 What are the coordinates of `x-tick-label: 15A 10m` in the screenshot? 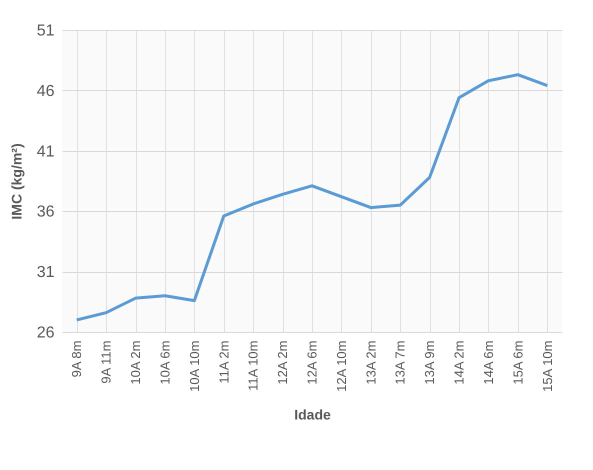 It's located at (547, 366).